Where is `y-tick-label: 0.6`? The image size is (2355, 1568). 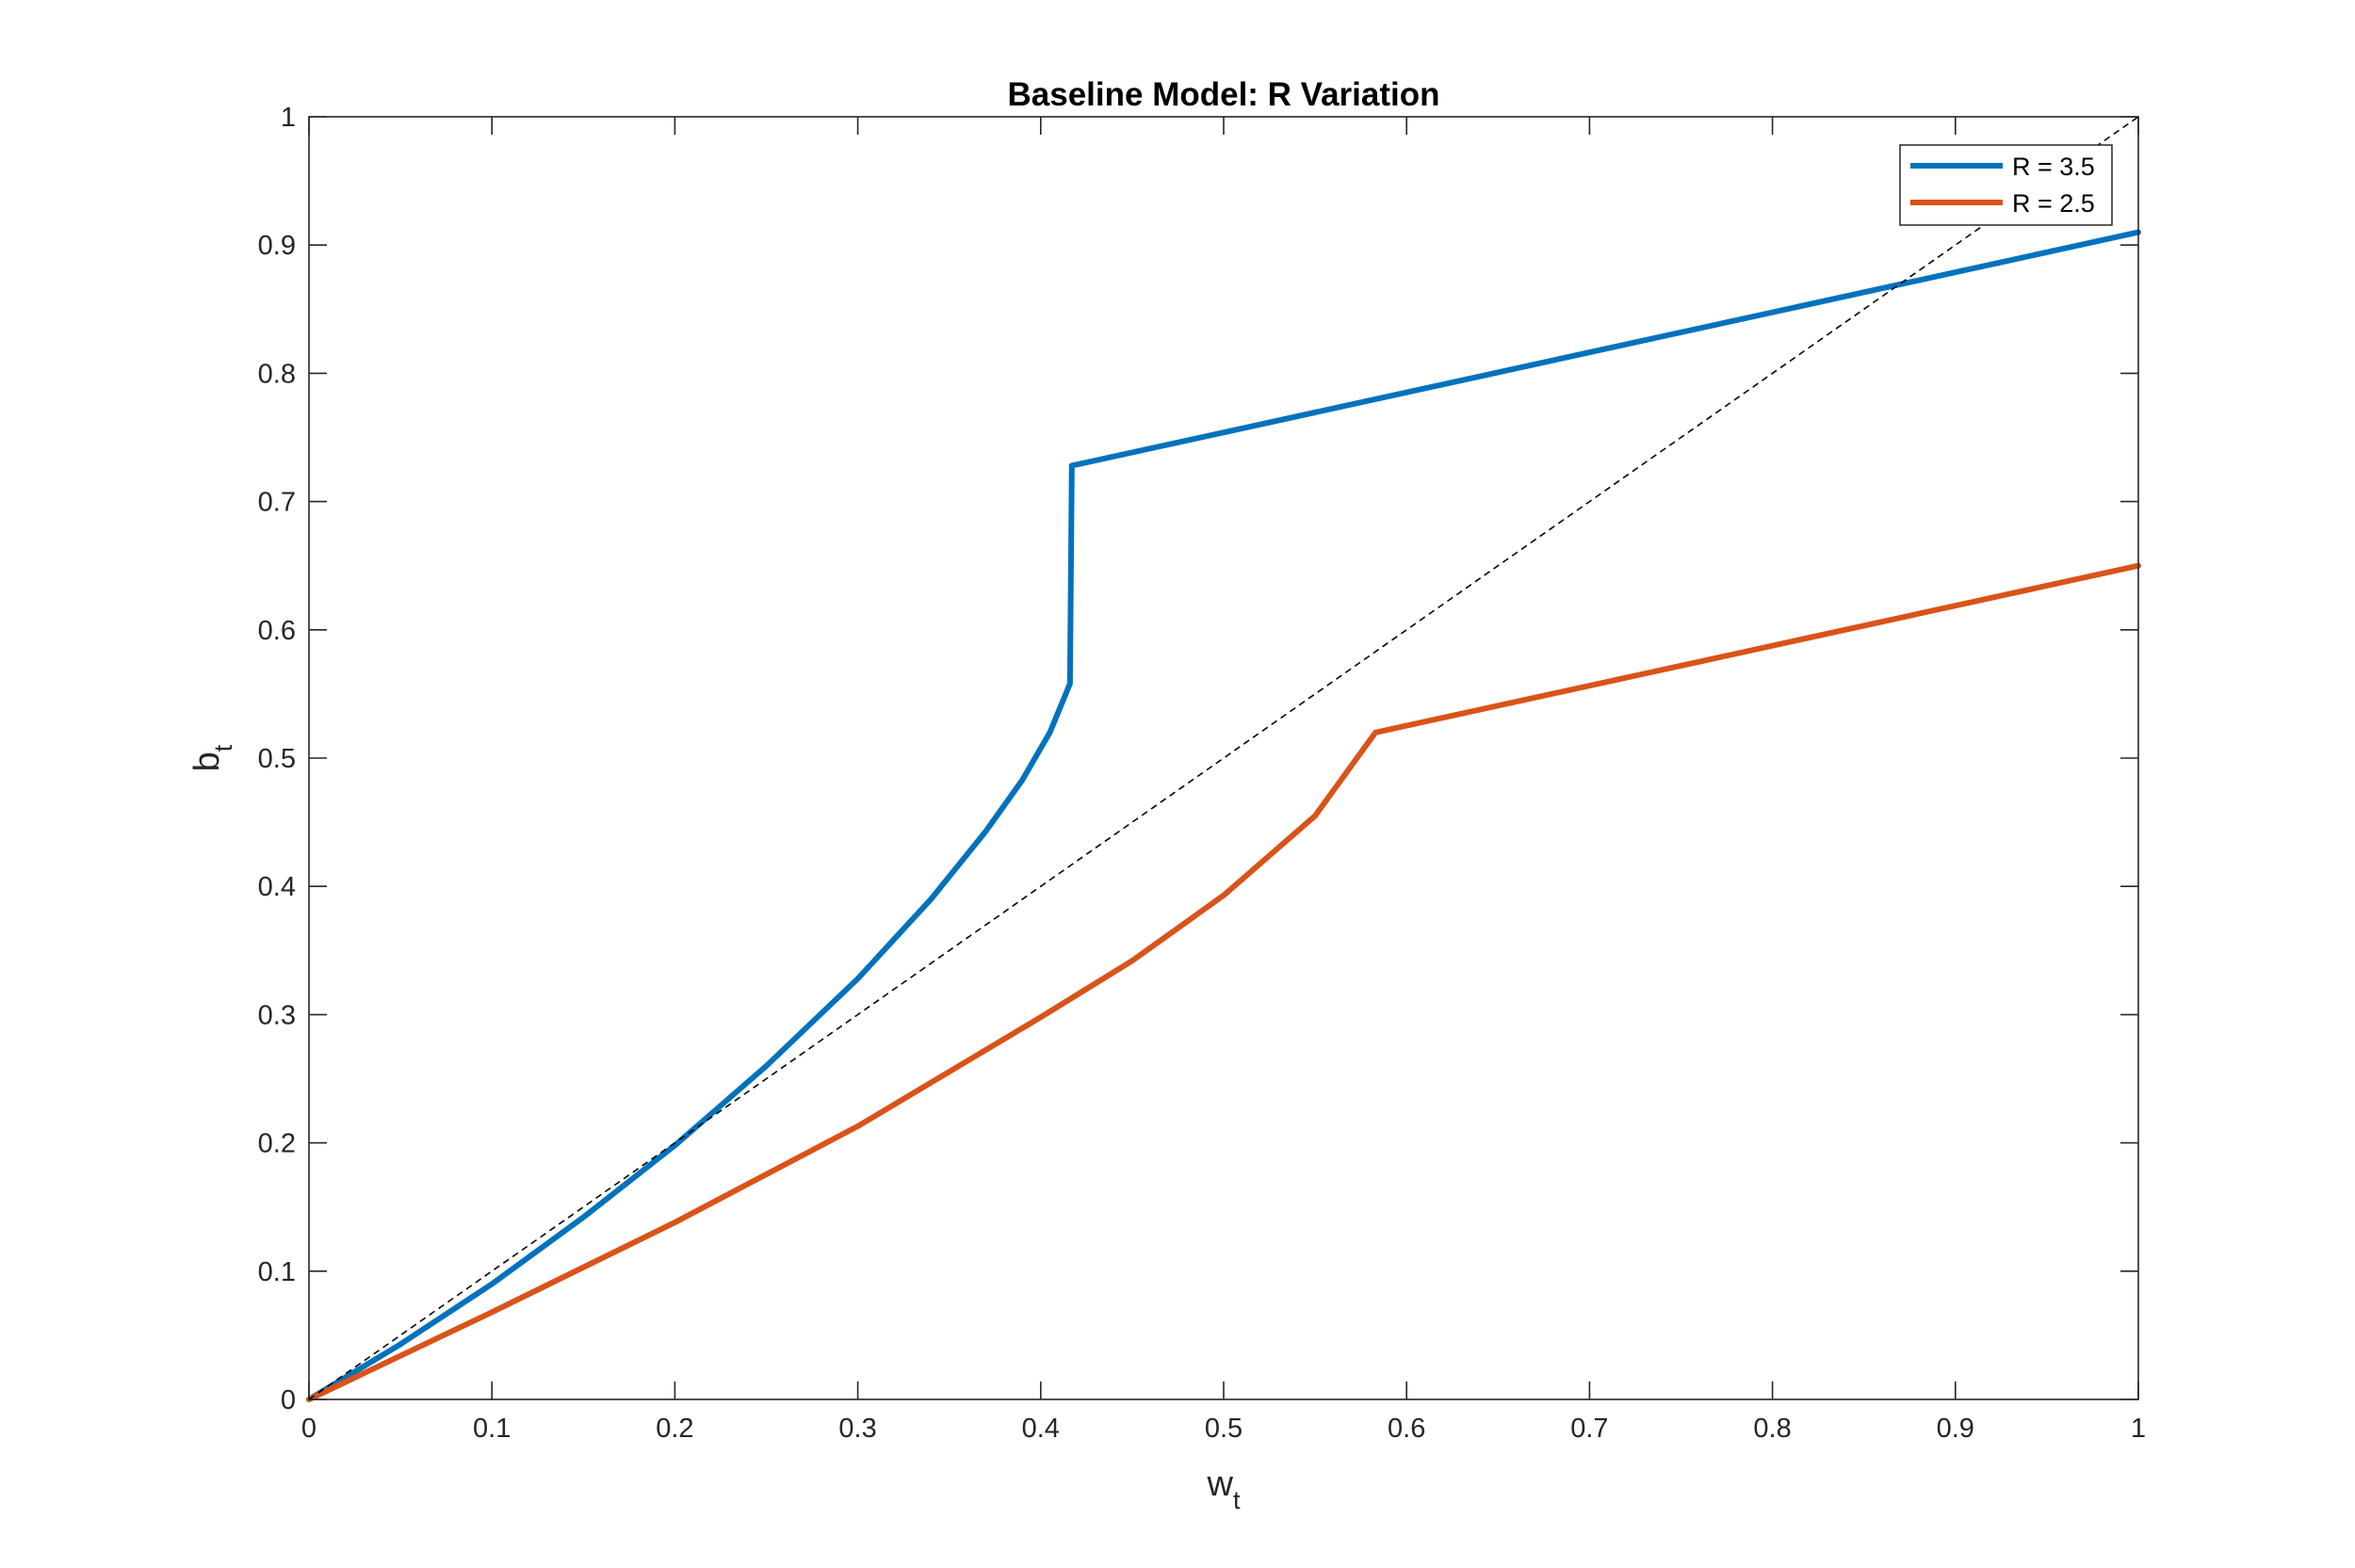
y-tick-label: 0.6 is located at coordinates (277, 631).